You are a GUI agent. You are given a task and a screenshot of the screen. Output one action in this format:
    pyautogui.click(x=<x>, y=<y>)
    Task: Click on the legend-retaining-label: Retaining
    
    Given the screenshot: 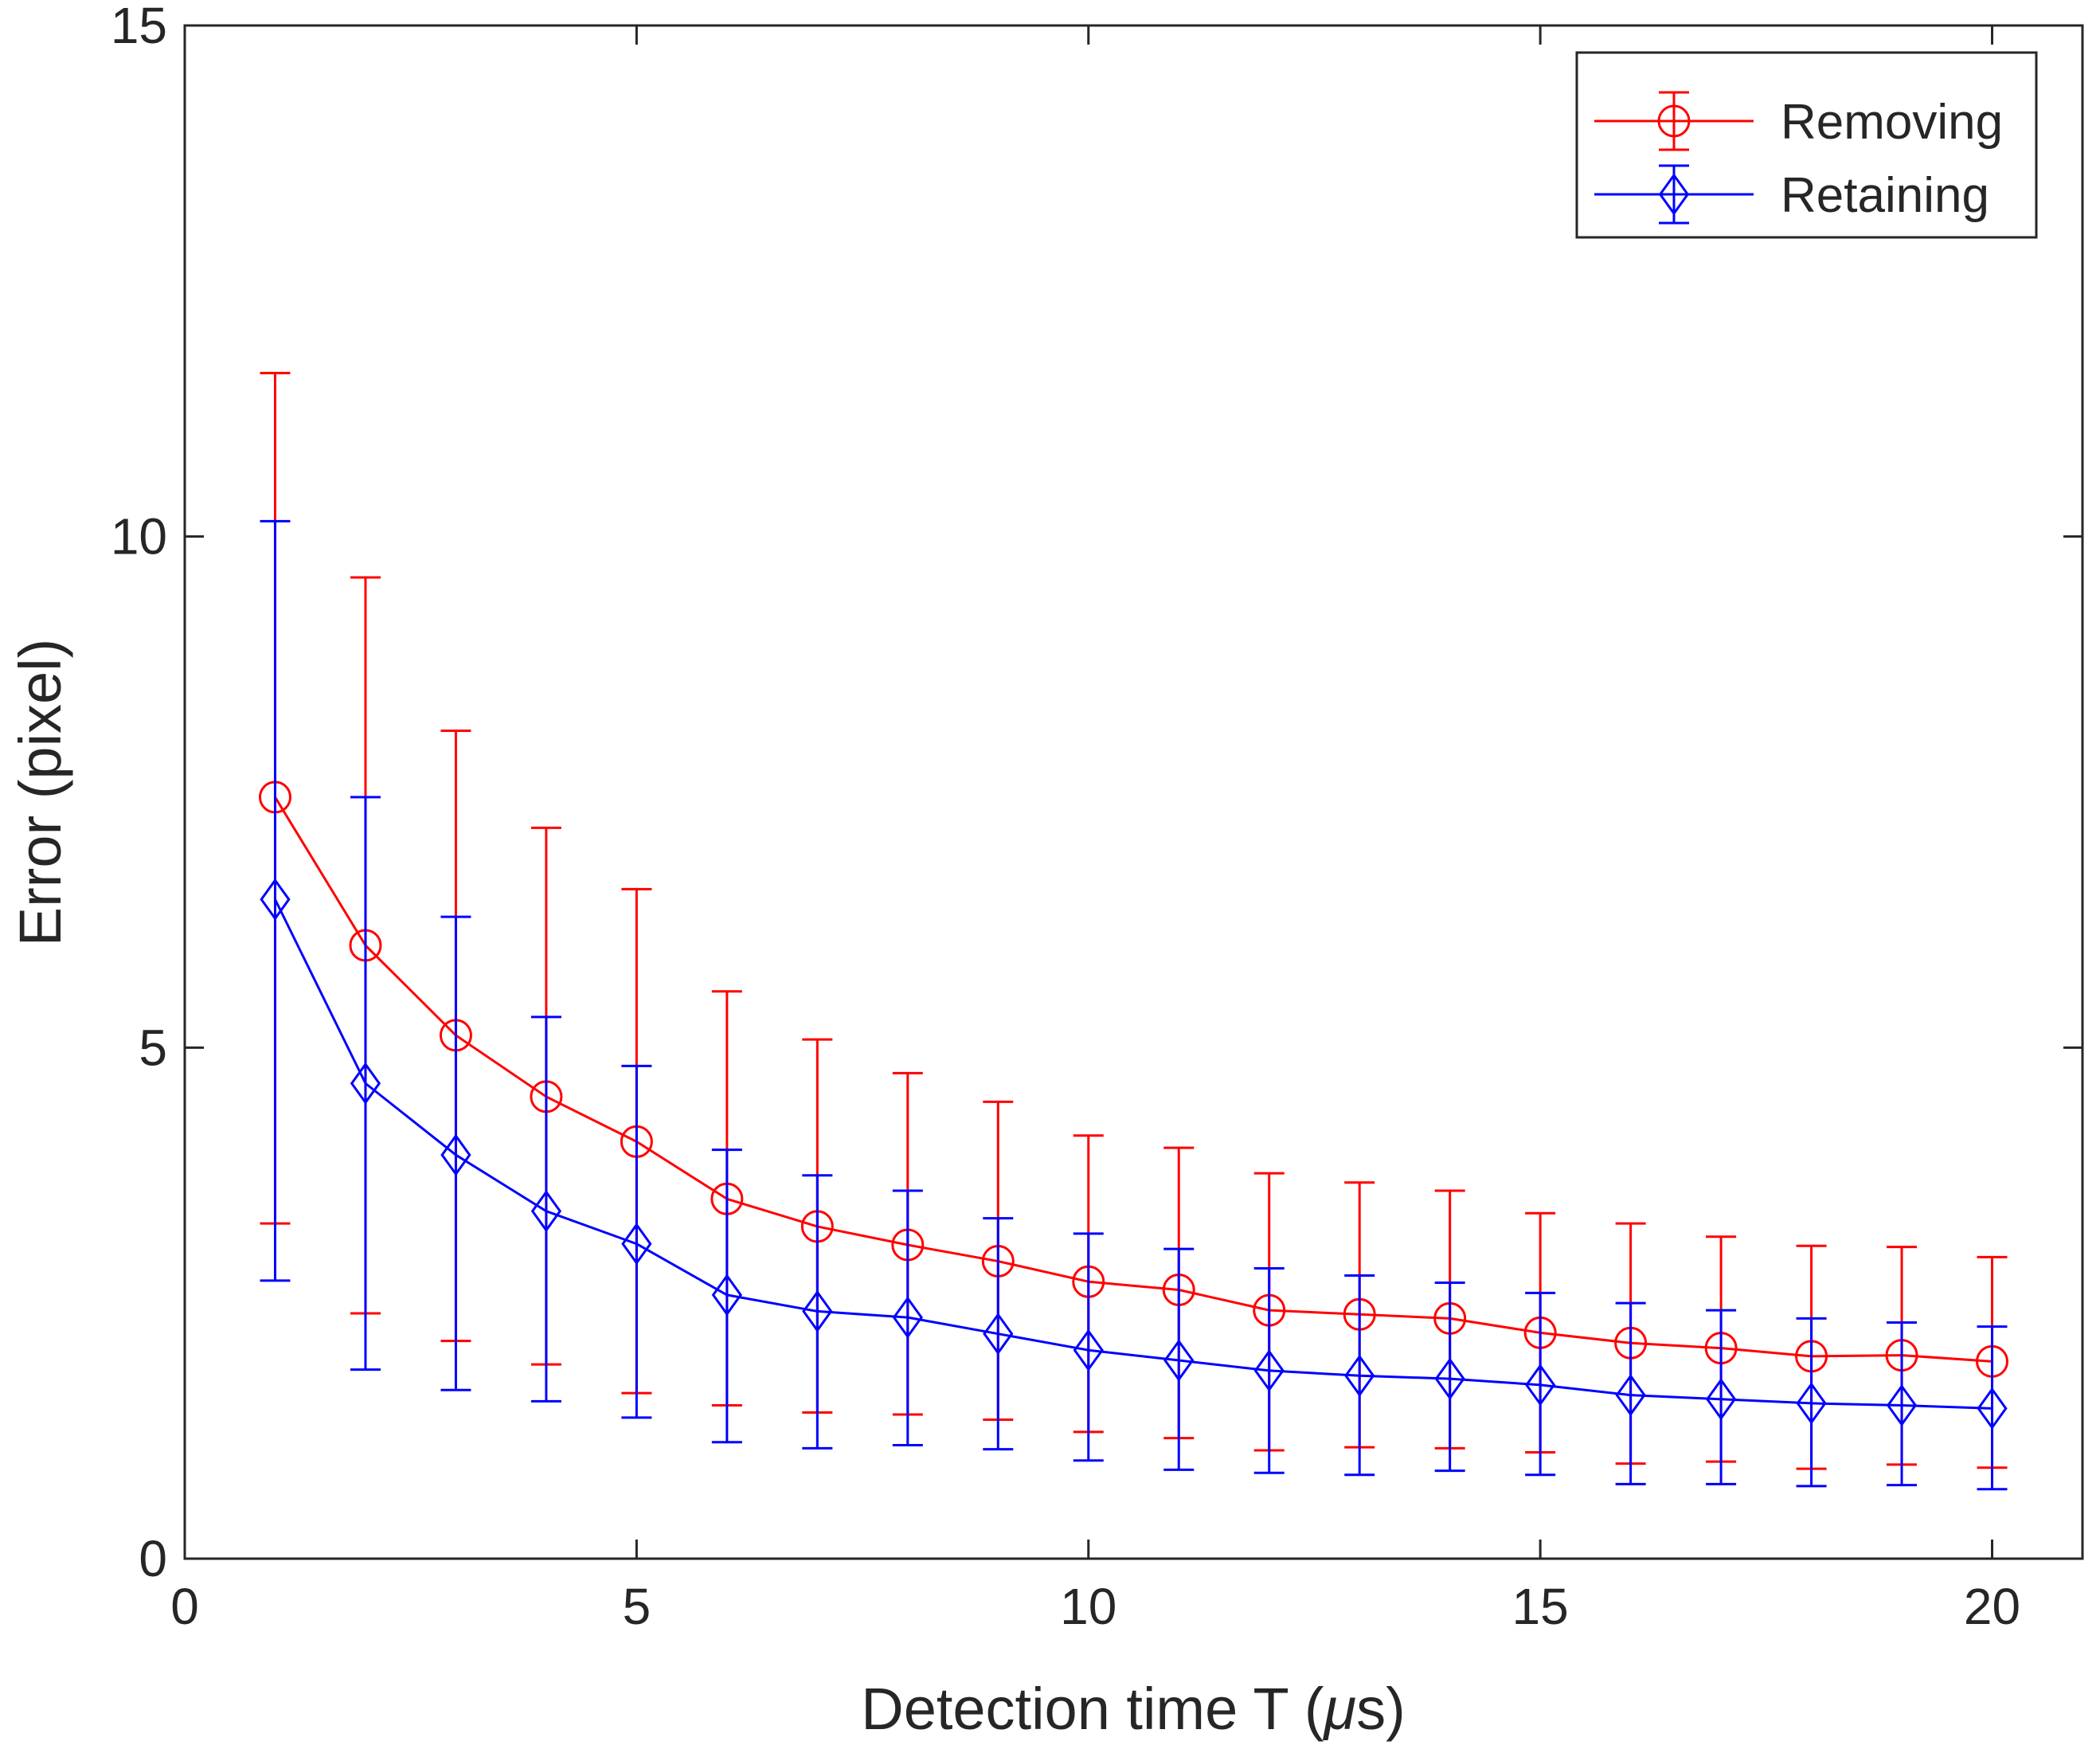 What is the action you would take?
    pyautogui.click(x=1885, y=195)
    